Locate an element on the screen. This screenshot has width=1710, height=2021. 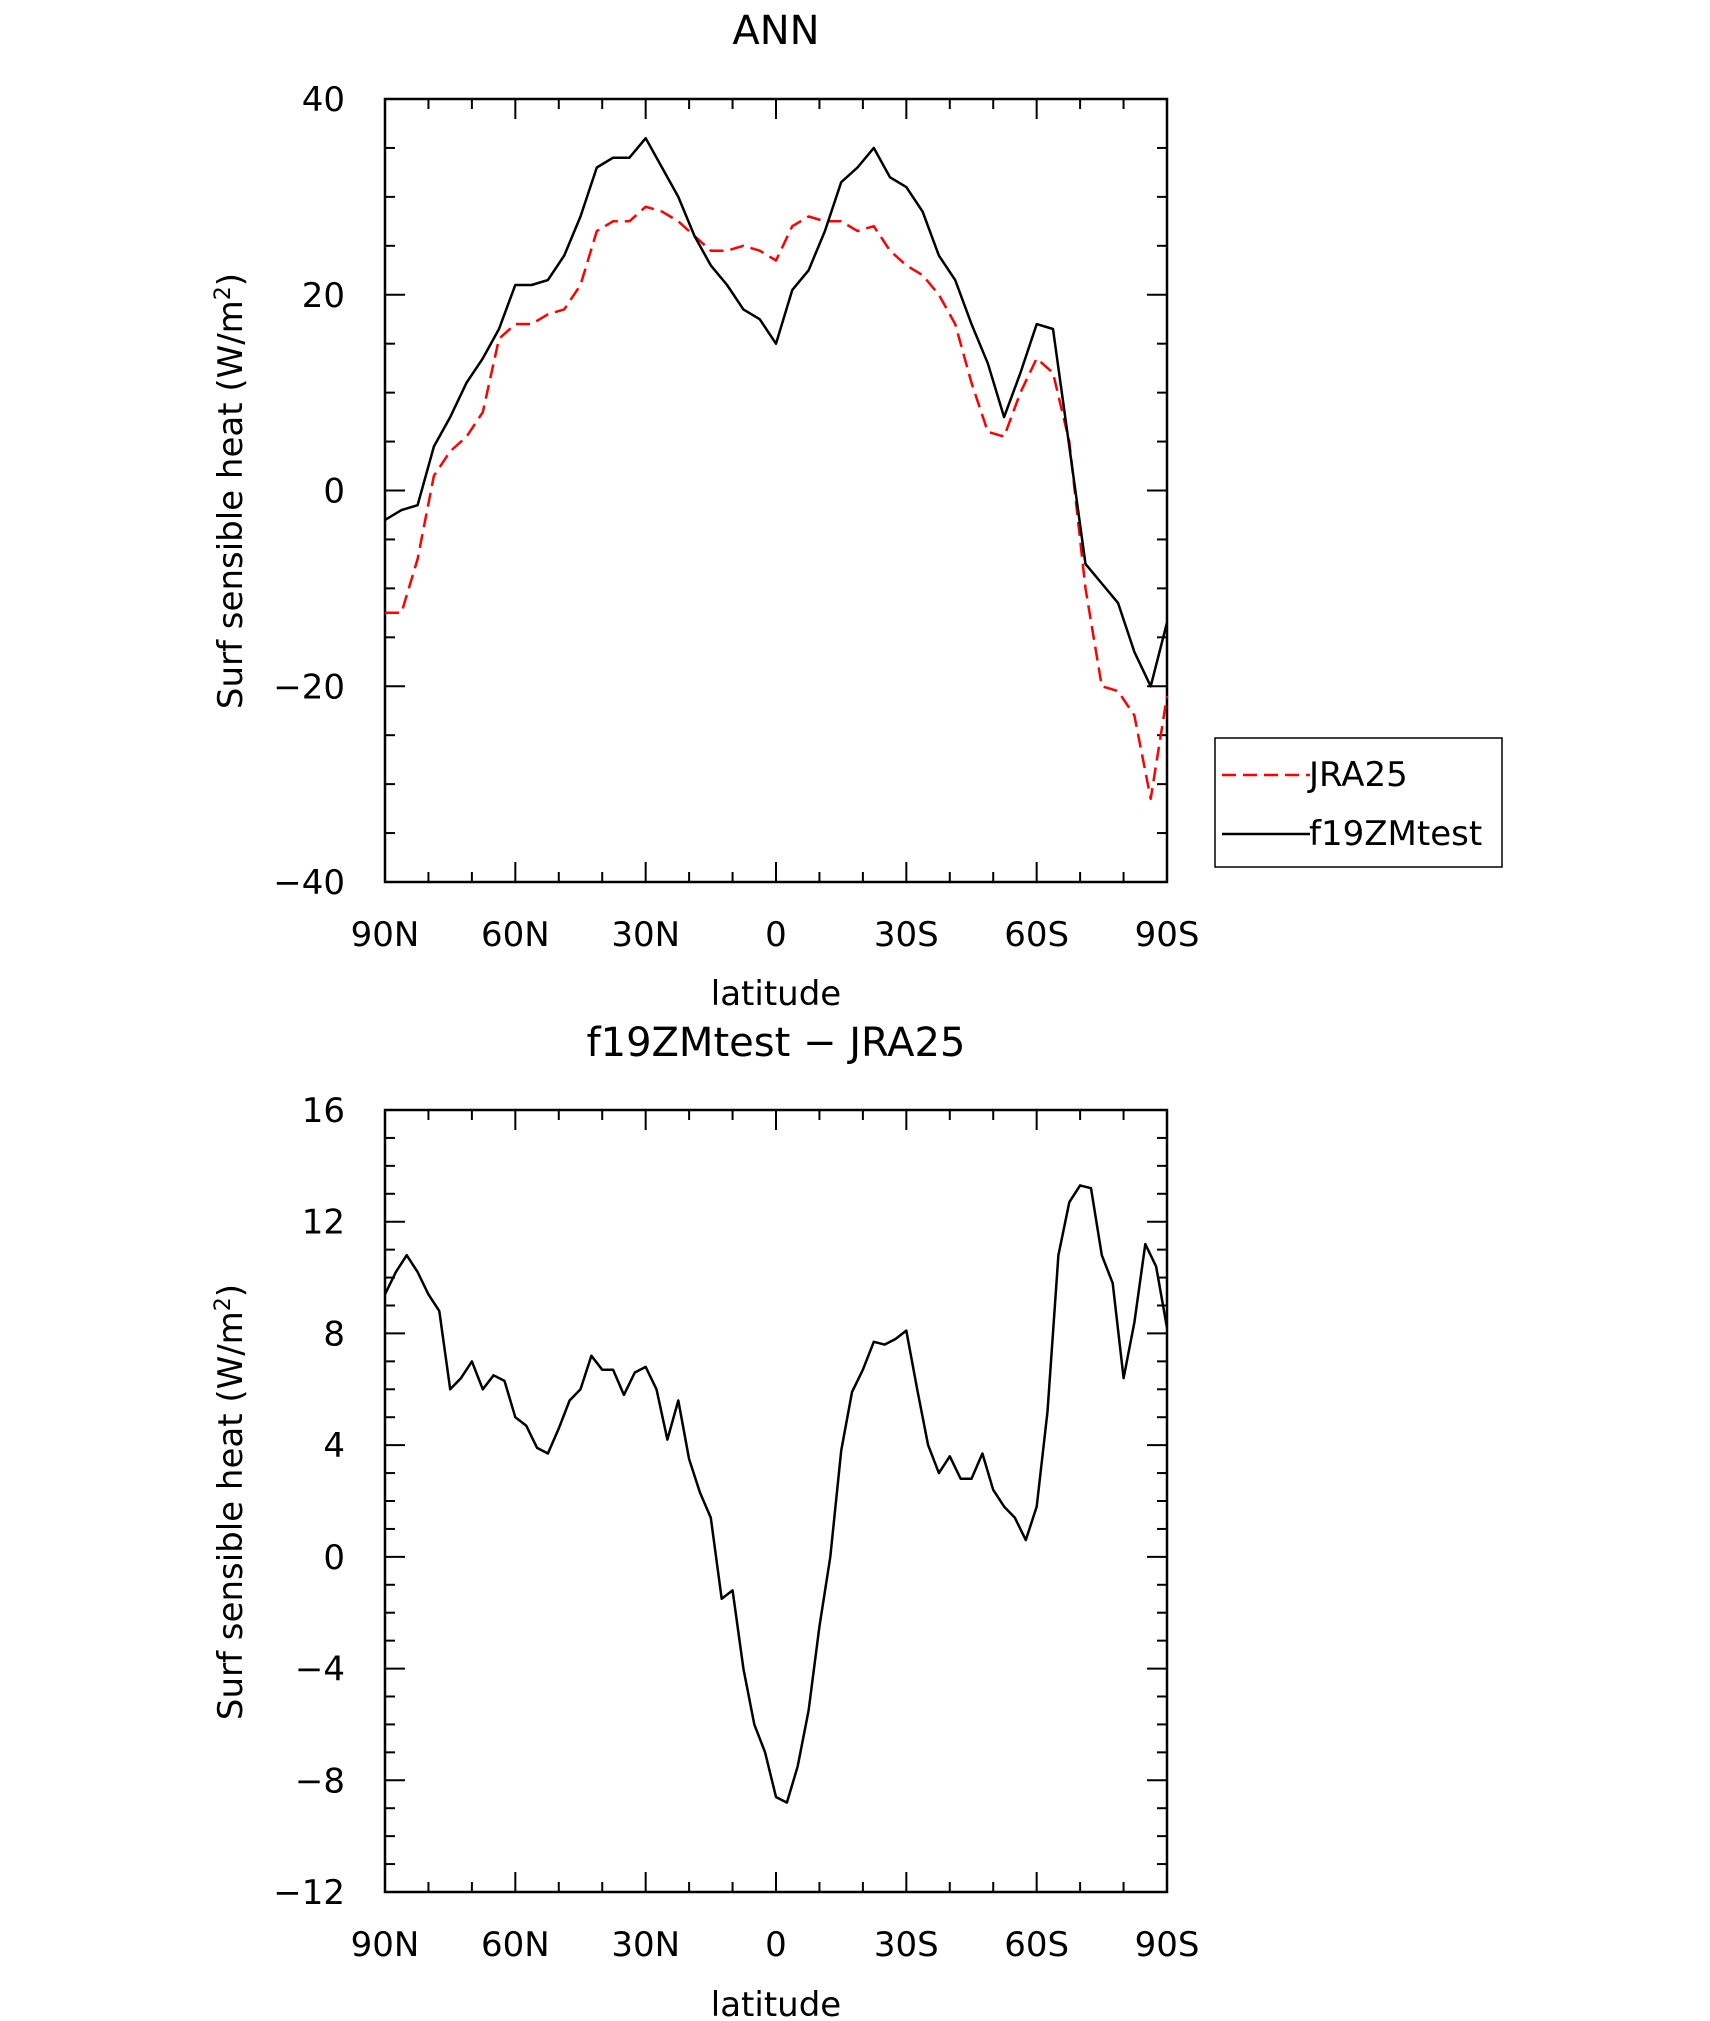
y-tick-label: 8 is located at coordinates (334, 1334).